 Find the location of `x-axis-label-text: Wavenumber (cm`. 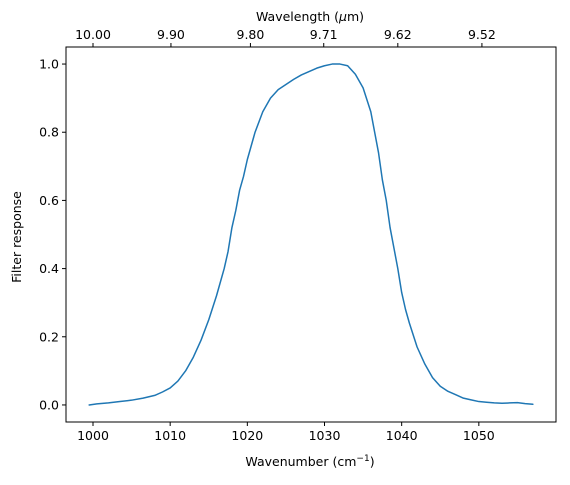

x-axis-label-text: Wavenumber (cm is located at coordinates (300, 461).